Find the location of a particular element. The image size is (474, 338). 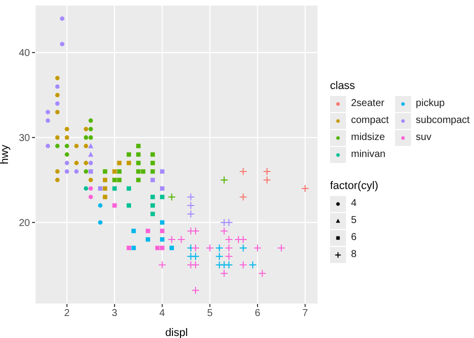

x-tick-label: 2 is located at coordinates (67, 314).